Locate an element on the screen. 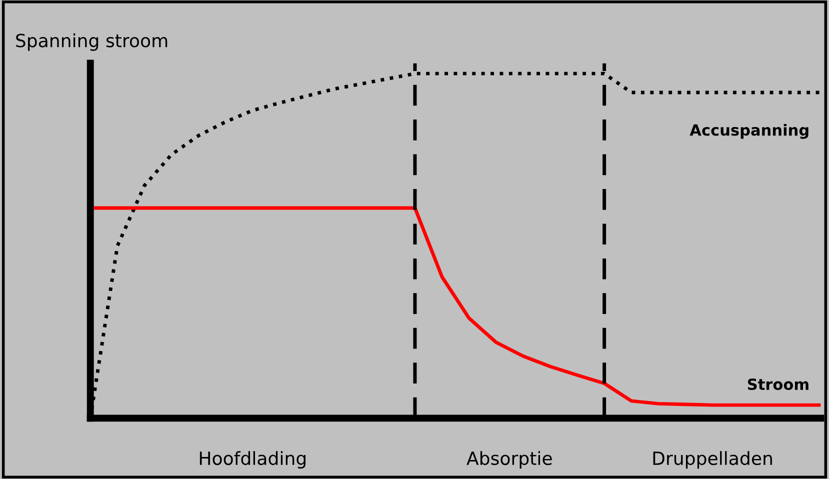 This screenshot has width=829, height=479. text: Hoofdlading is located at coordinates (253, 460).